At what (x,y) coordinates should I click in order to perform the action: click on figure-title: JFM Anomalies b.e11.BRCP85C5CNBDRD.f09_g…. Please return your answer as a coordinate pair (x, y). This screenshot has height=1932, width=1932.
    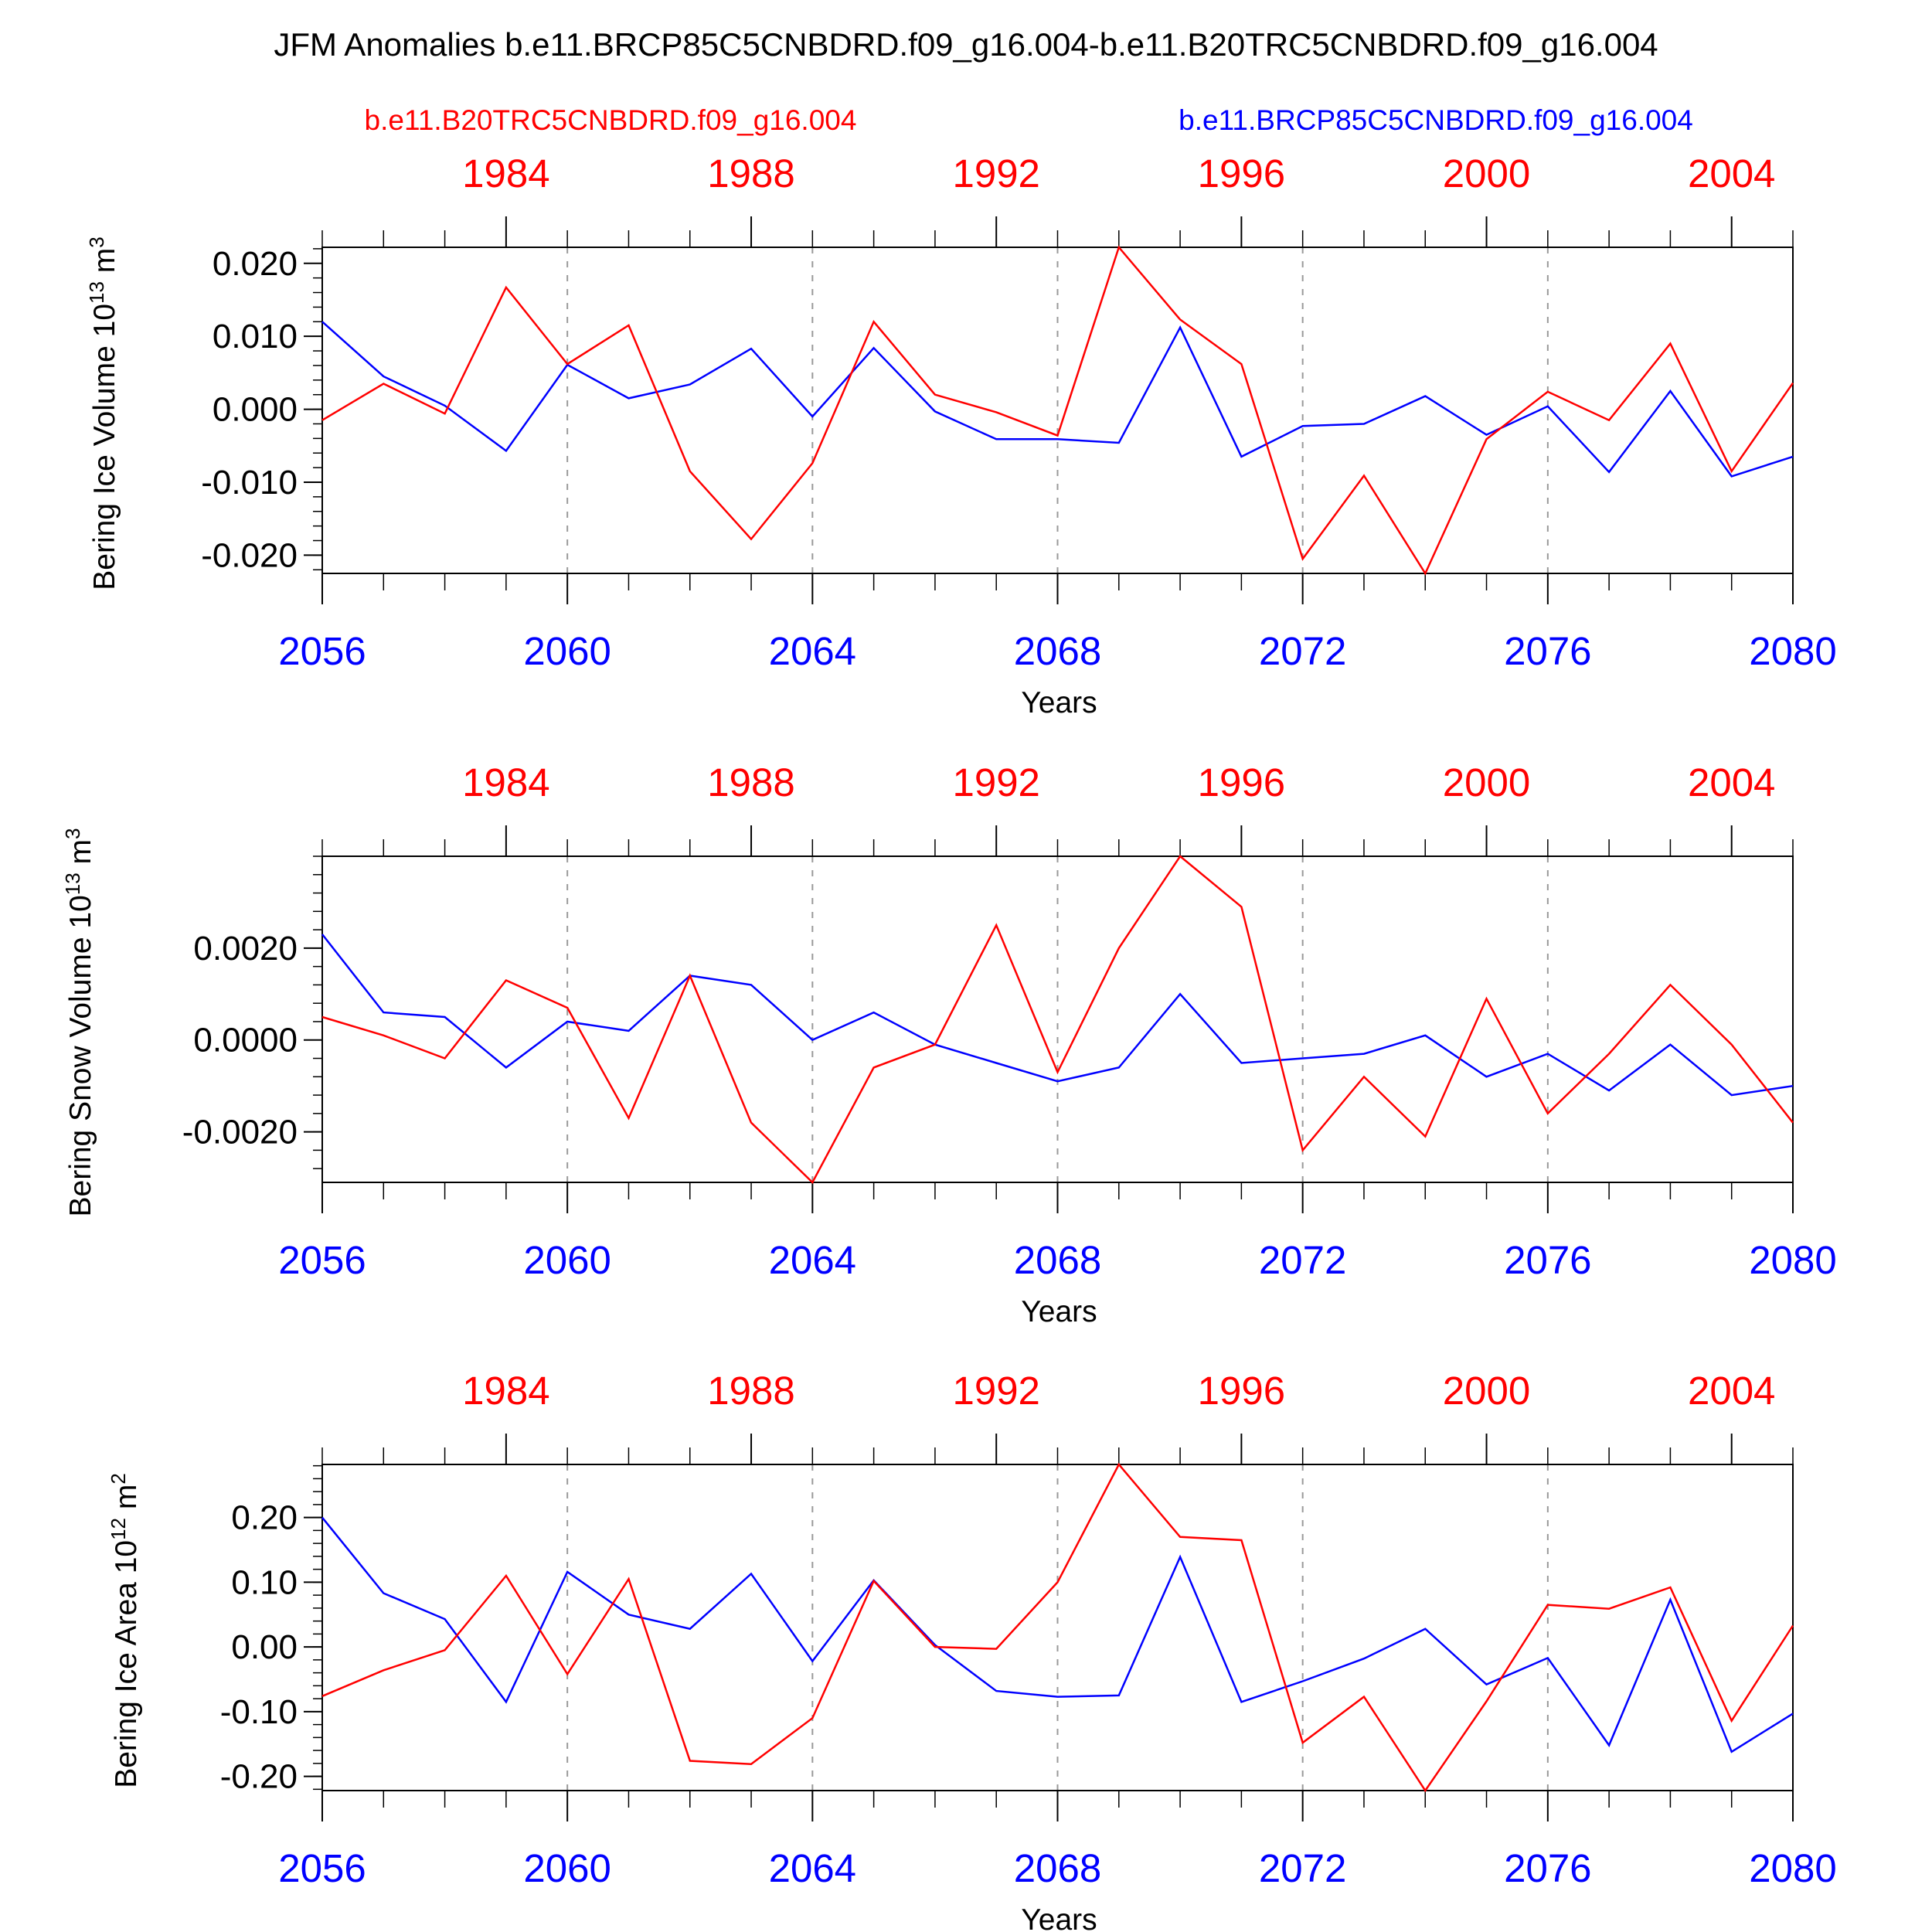
    Looking at the image, I should click on (966, 45).